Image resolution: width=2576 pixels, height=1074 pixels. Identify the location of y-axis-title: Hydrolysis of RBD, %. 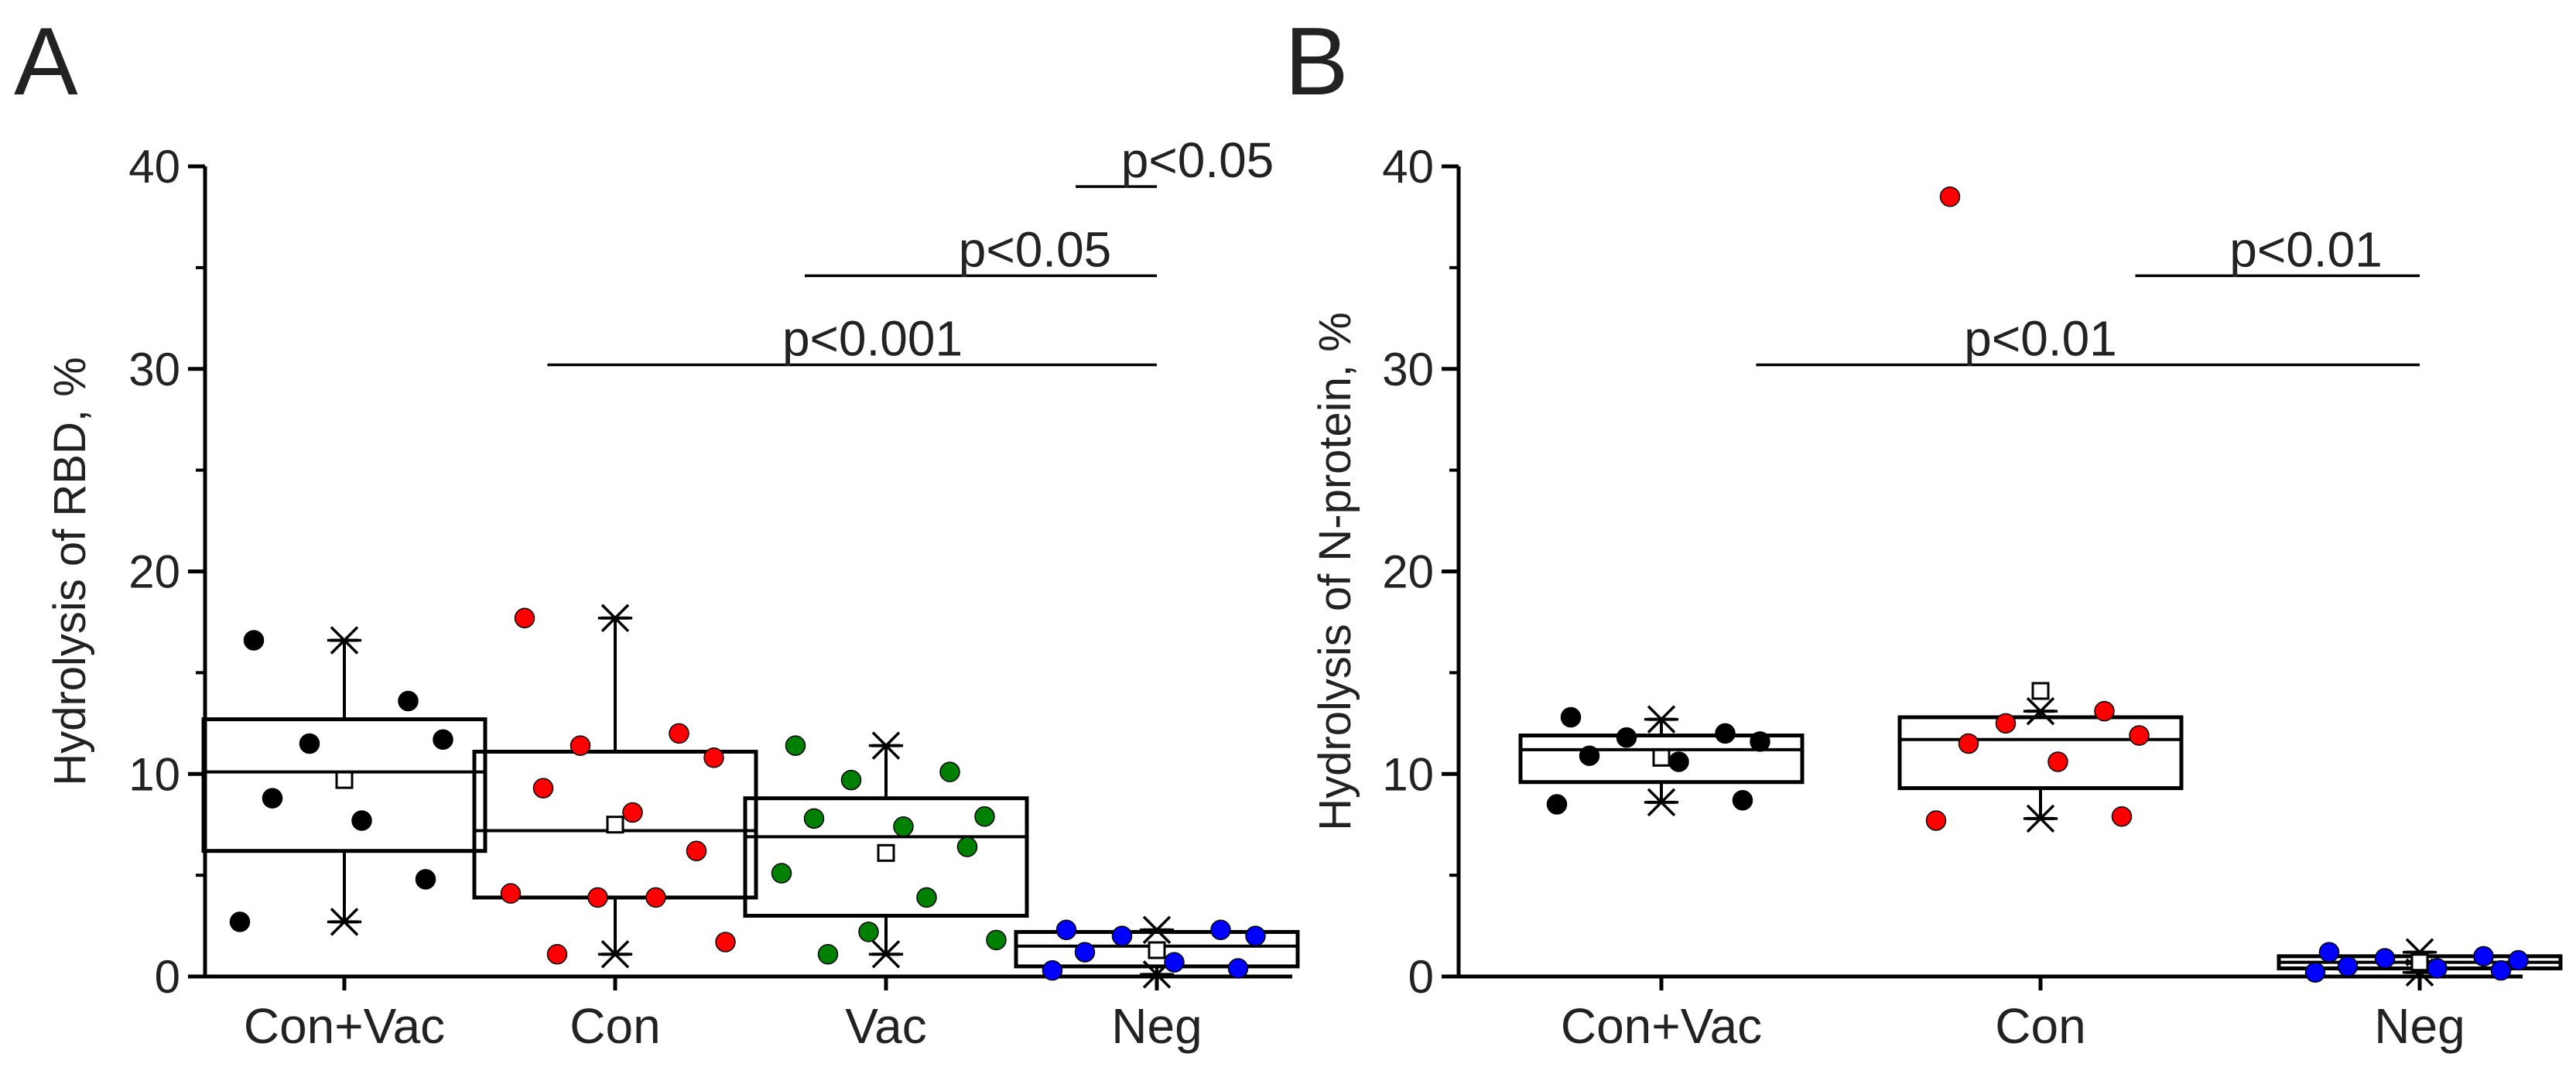
(70, 571).